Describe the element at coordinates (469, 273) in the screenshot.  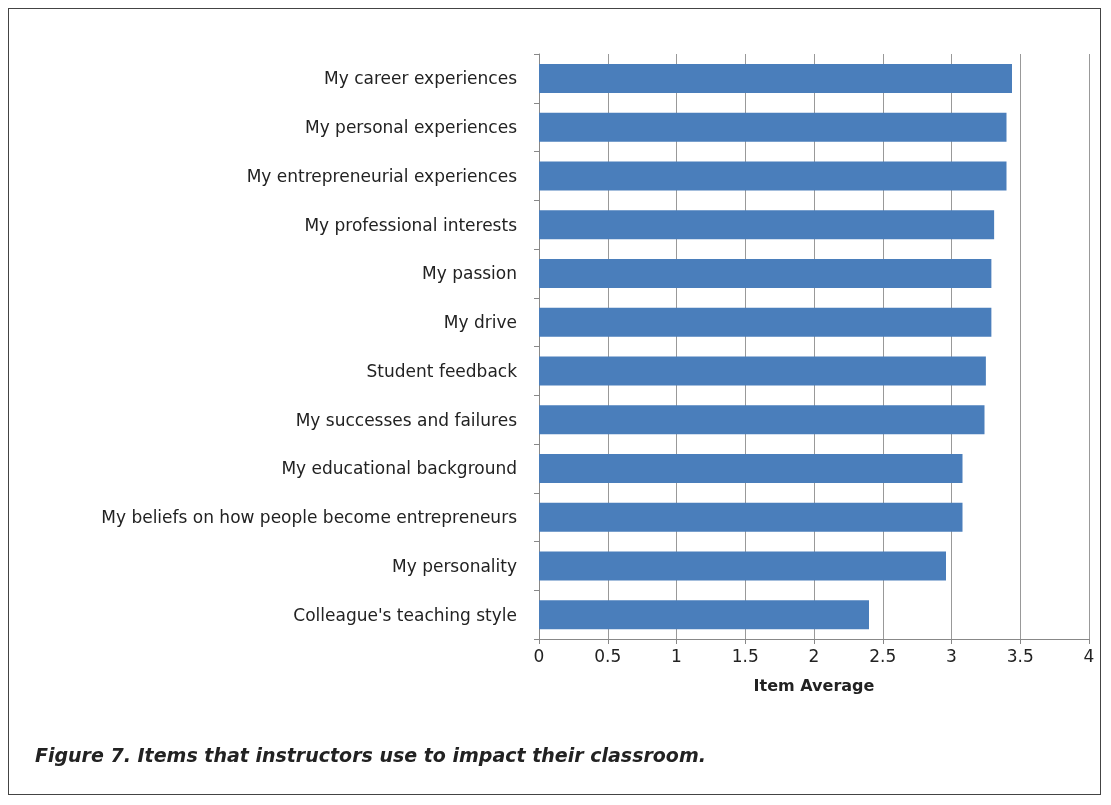
I see `y-tick-label: My passion` at that location.